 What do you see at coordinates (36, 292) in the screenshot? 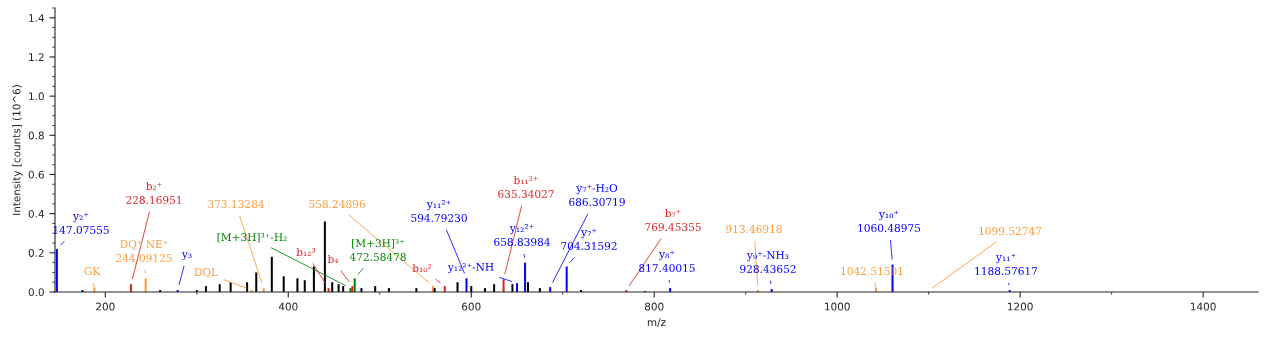
I see `y-tick-label: 0.0` at bounding box center [36, 292].